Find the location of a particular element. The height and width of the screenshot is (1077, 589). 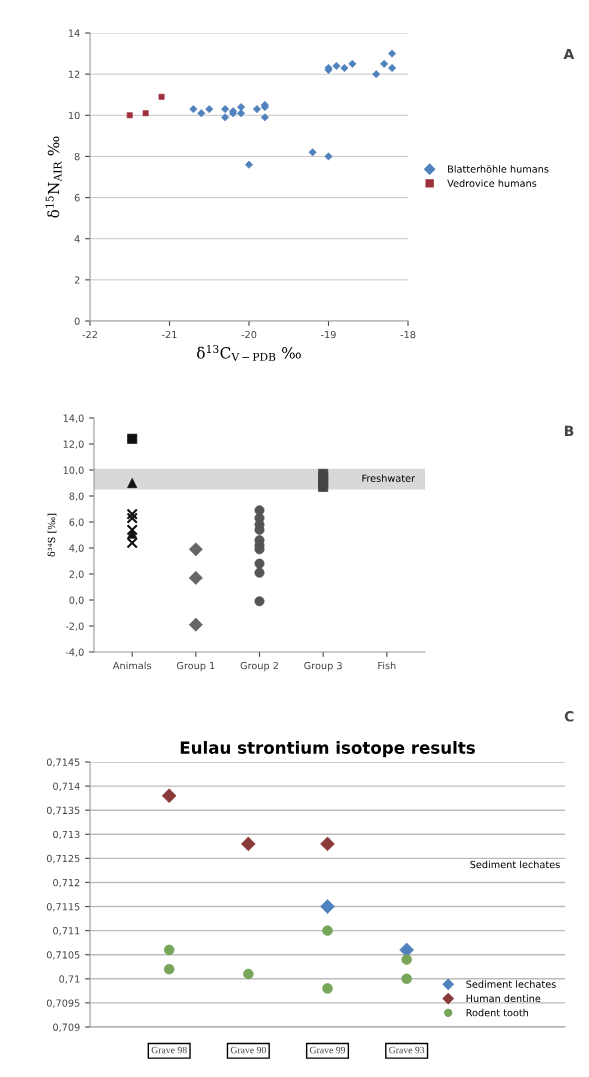

y-tick-label: 0,712 is located at coordinates (66, 883).